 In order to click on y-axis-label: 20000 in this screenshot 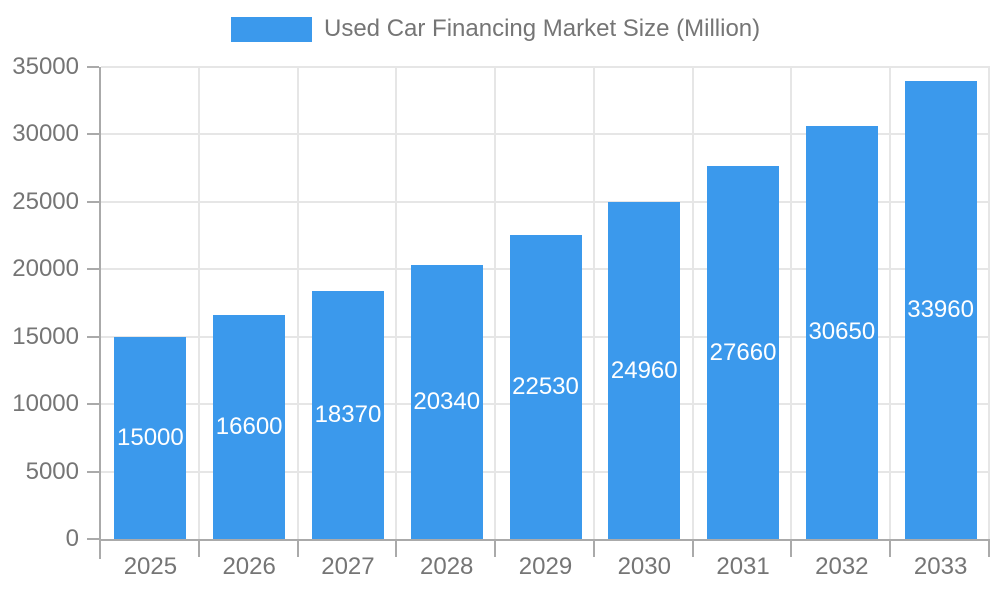, I will do `click(45, 269)`.